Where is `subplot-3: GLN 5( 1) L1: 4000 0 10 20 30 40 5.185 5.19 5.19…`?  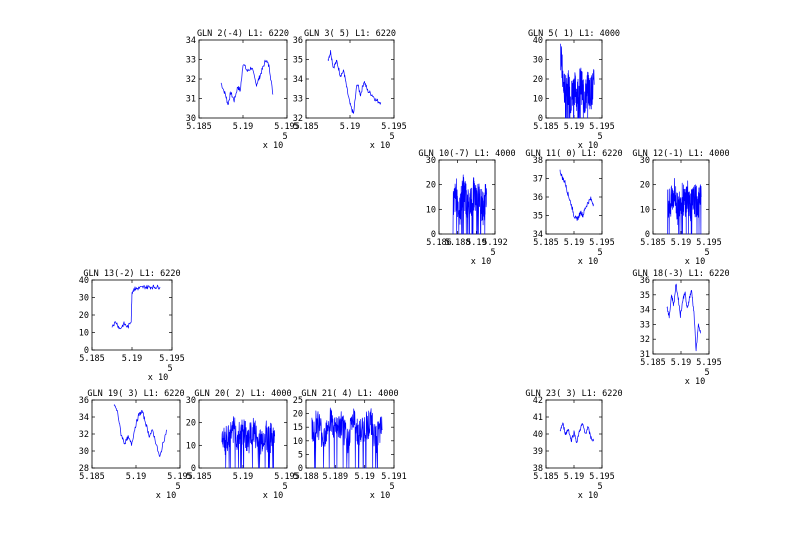
subplot-3: GLN 5( 1) L1: 4000 0 10 20 30 40 5.185 5.19 5.19… is located at coordinates (574, 90).